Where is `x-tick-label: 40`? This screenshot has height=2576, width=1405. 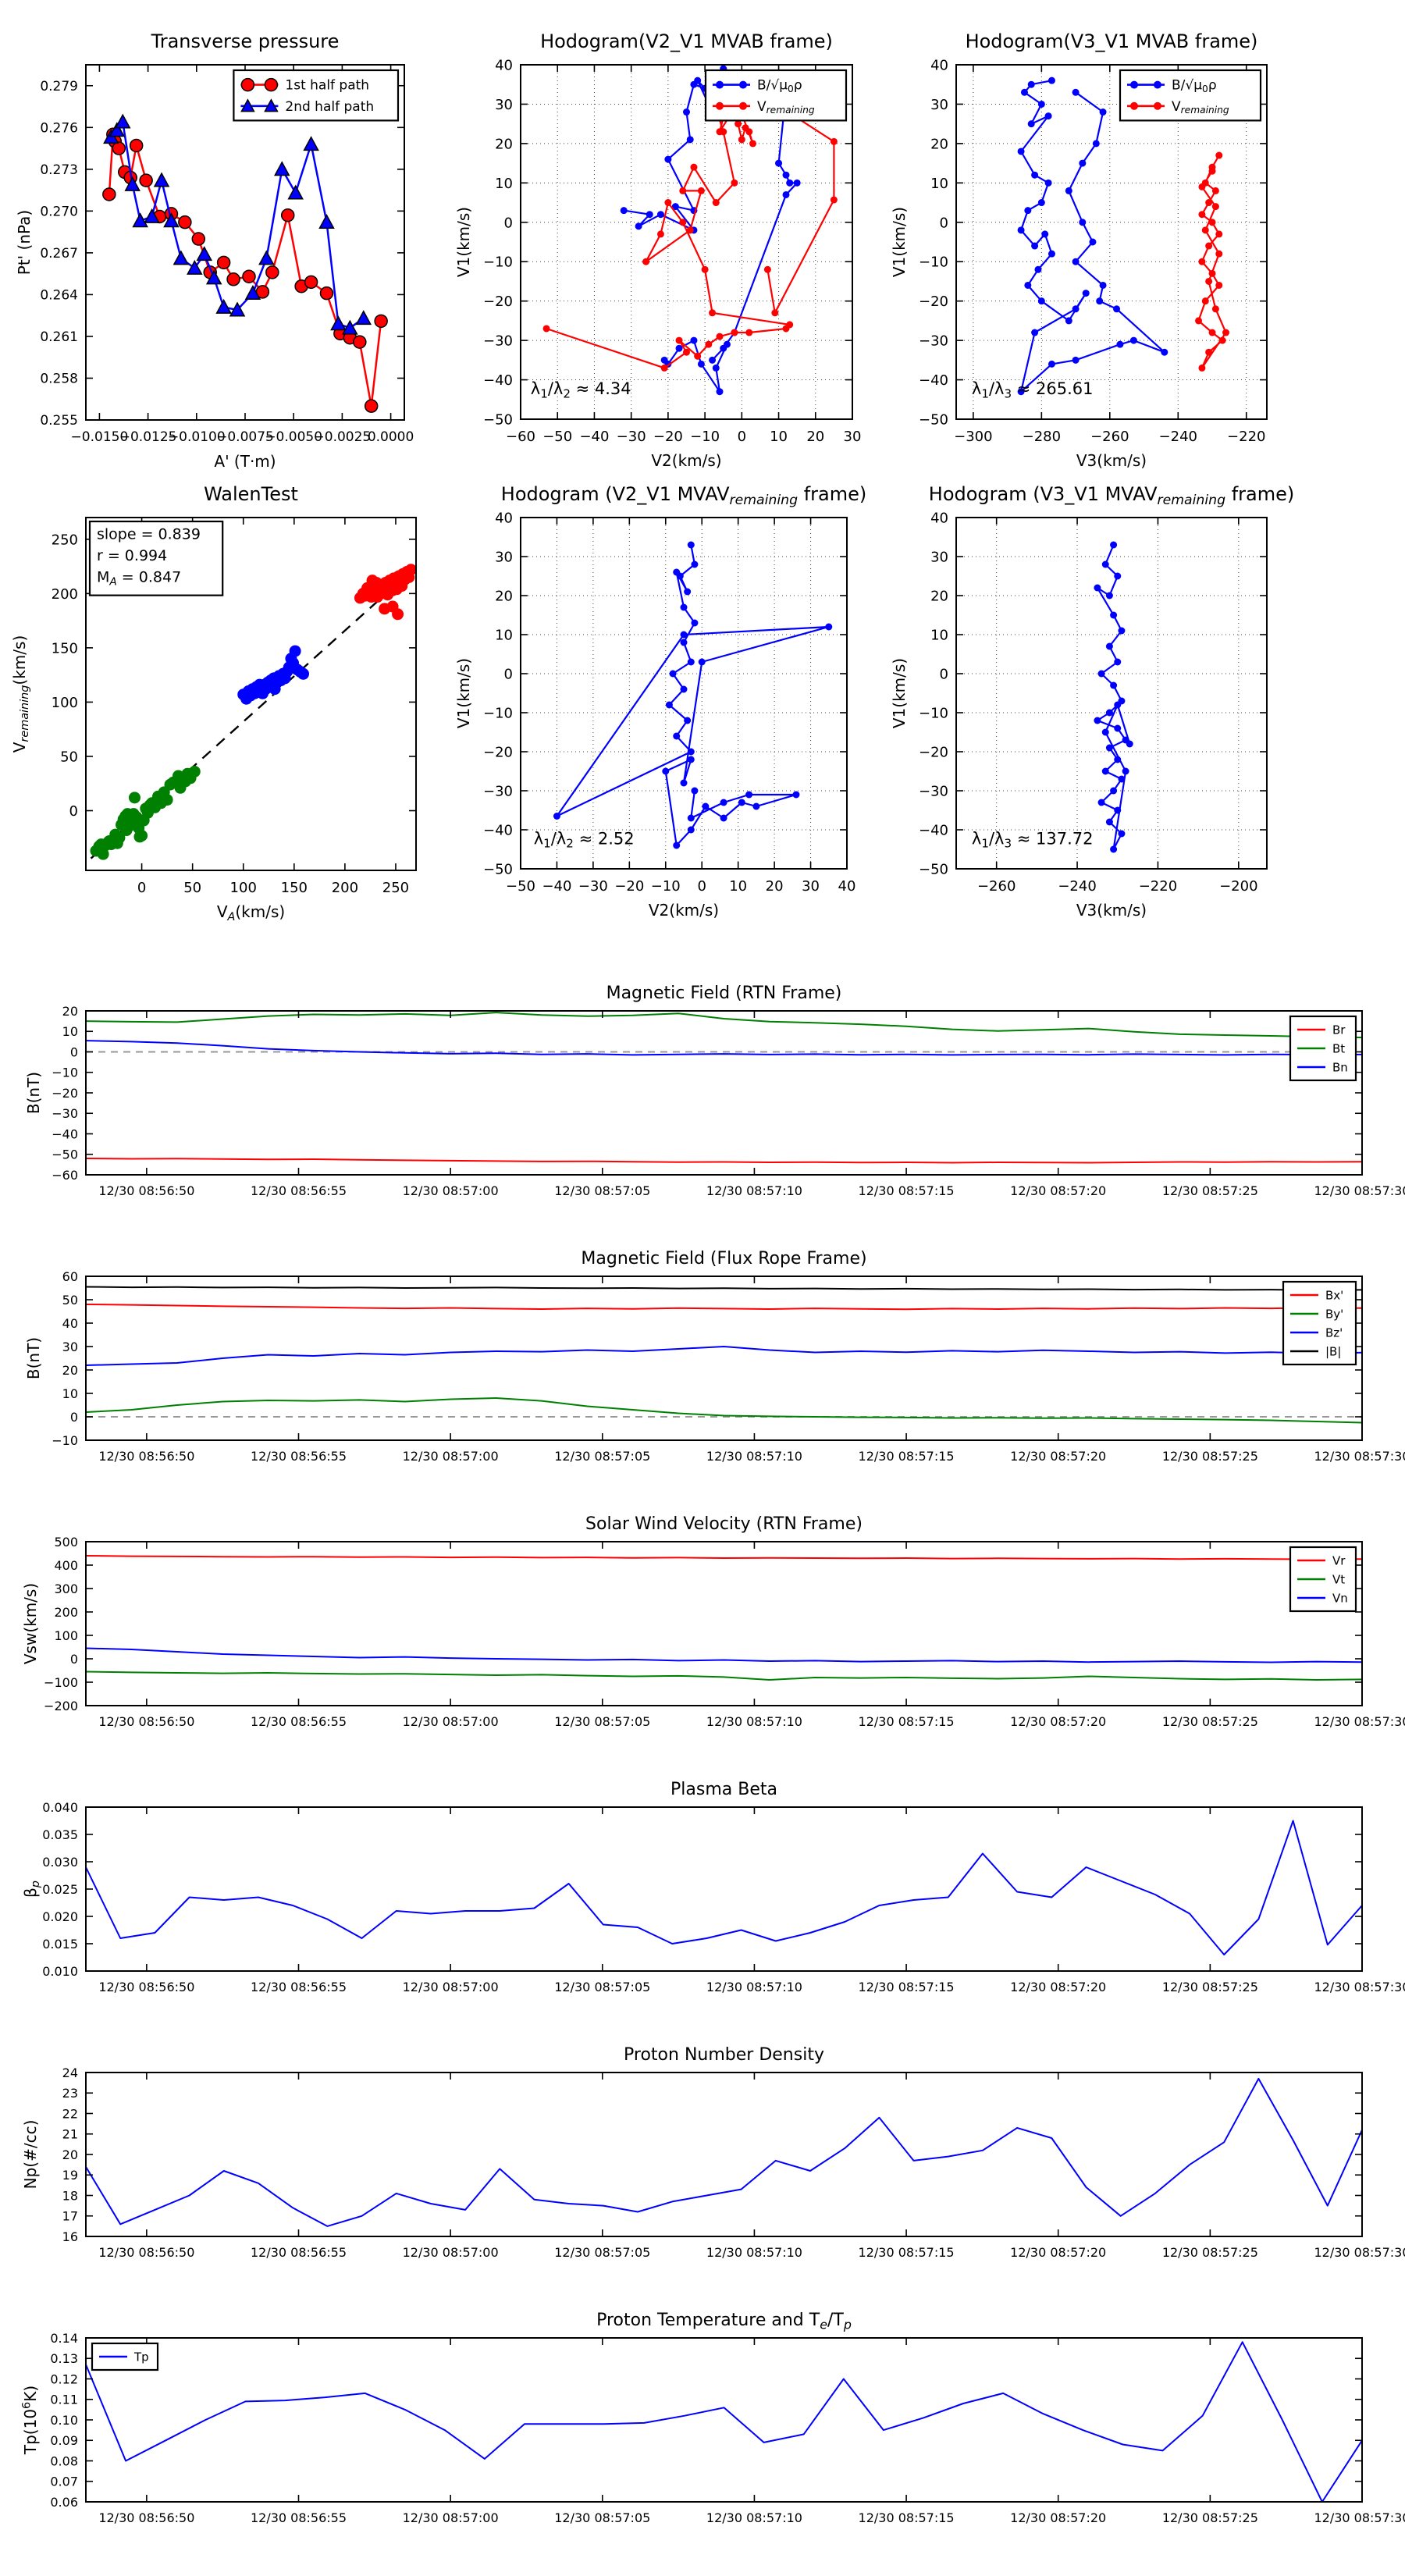
x-tick-label: 40 is located at coordinates (847, 886).